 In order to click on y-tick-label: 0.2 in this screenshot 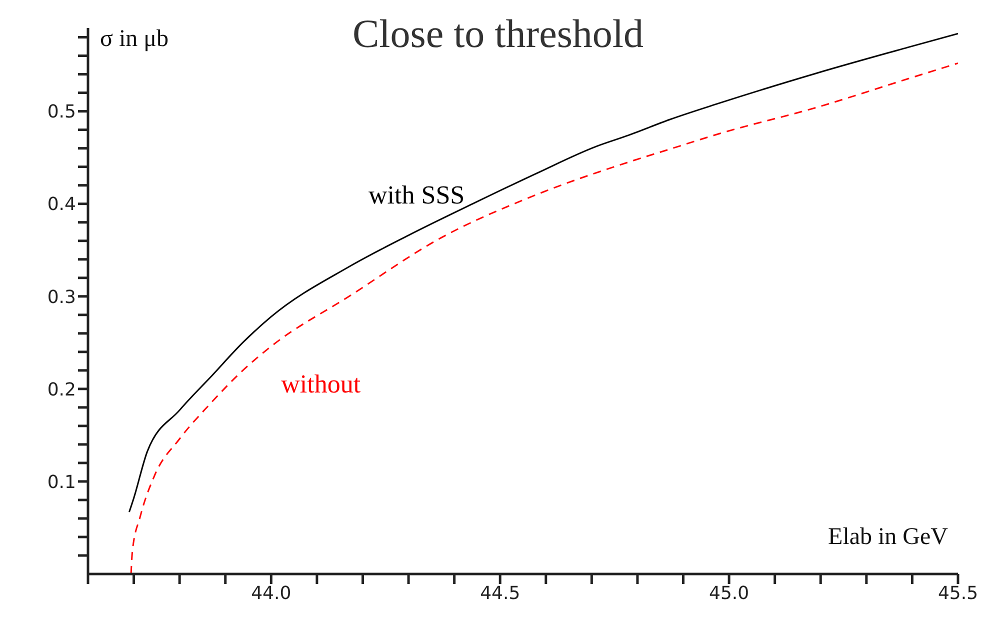, I will do `click(61, 389)`.